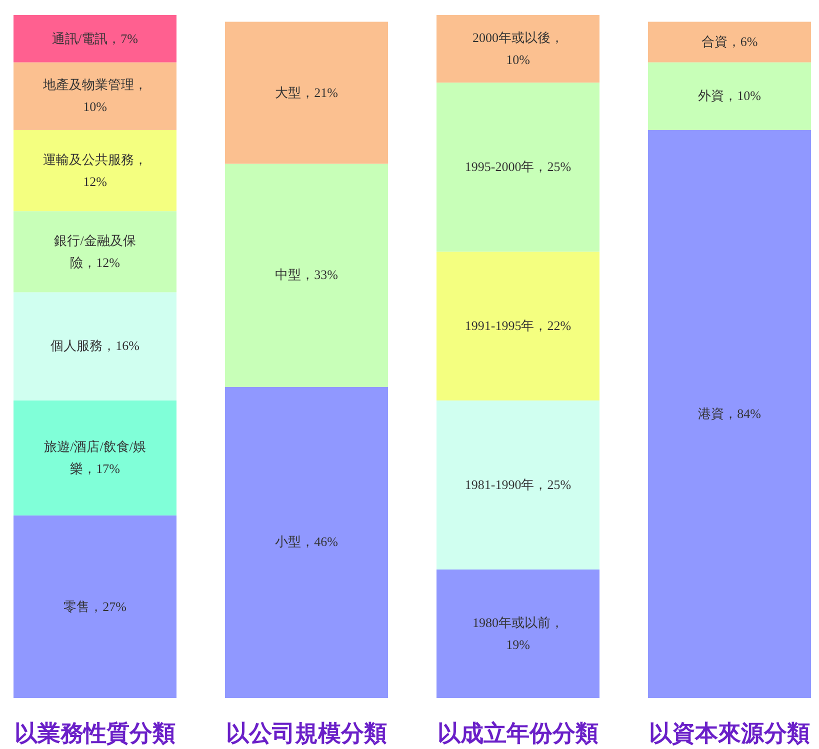  Describe the element at coordinates (306, 275) in the screenshot. I see `data-label: 中型，33%` at that location.